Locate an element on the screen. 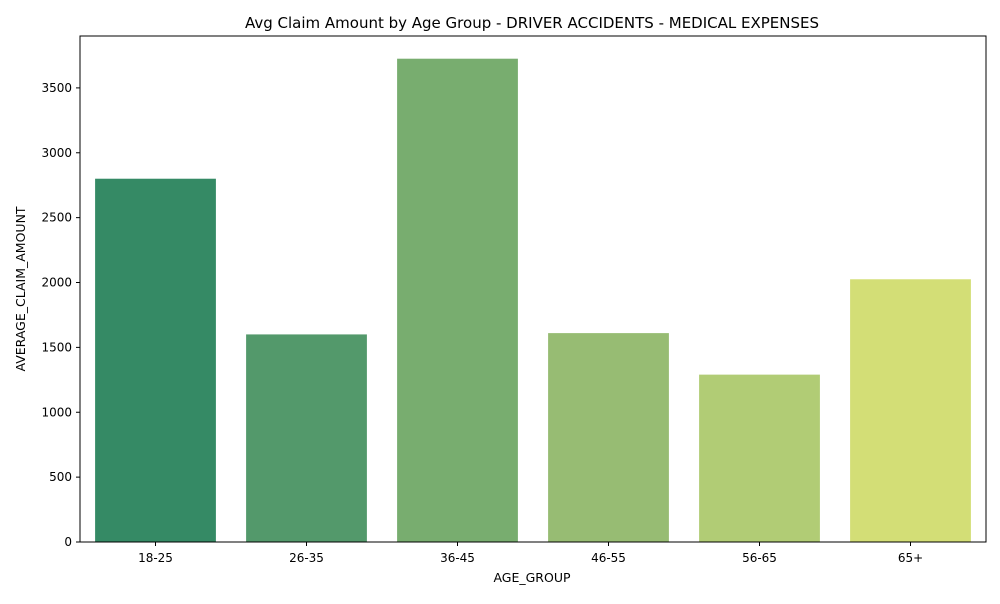  y-axis-ticks: 0 500 1000 1500 2000 2500 3000 3500 is located at coordinates (60, 315).